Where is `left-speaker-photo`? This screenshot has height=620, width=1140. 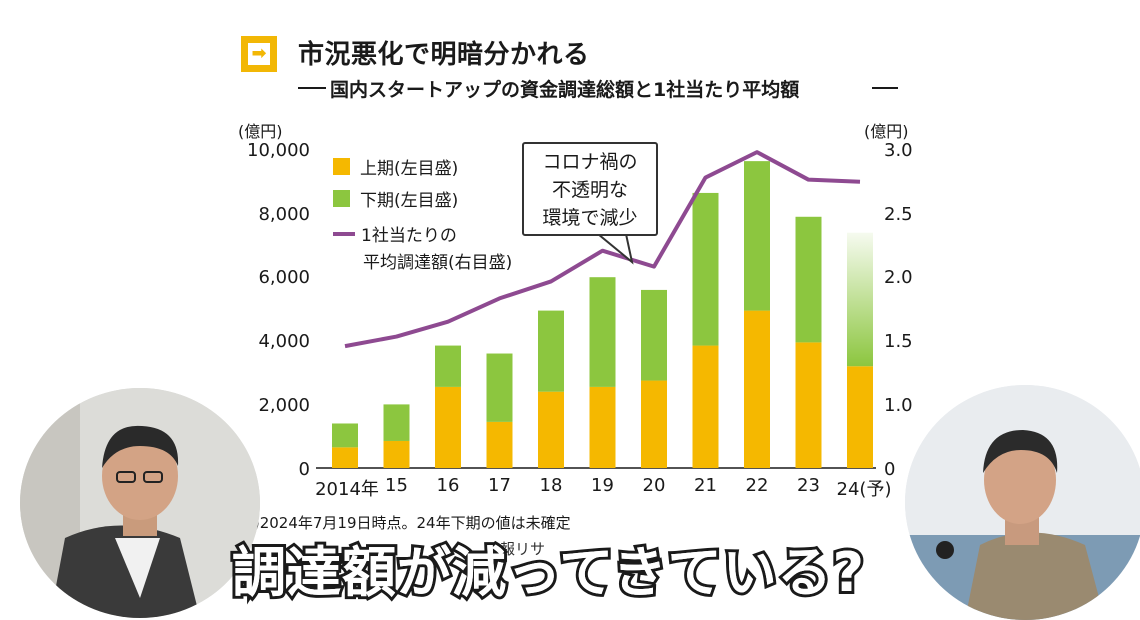 left-speaker-photo is located at coordinates (140, 503).